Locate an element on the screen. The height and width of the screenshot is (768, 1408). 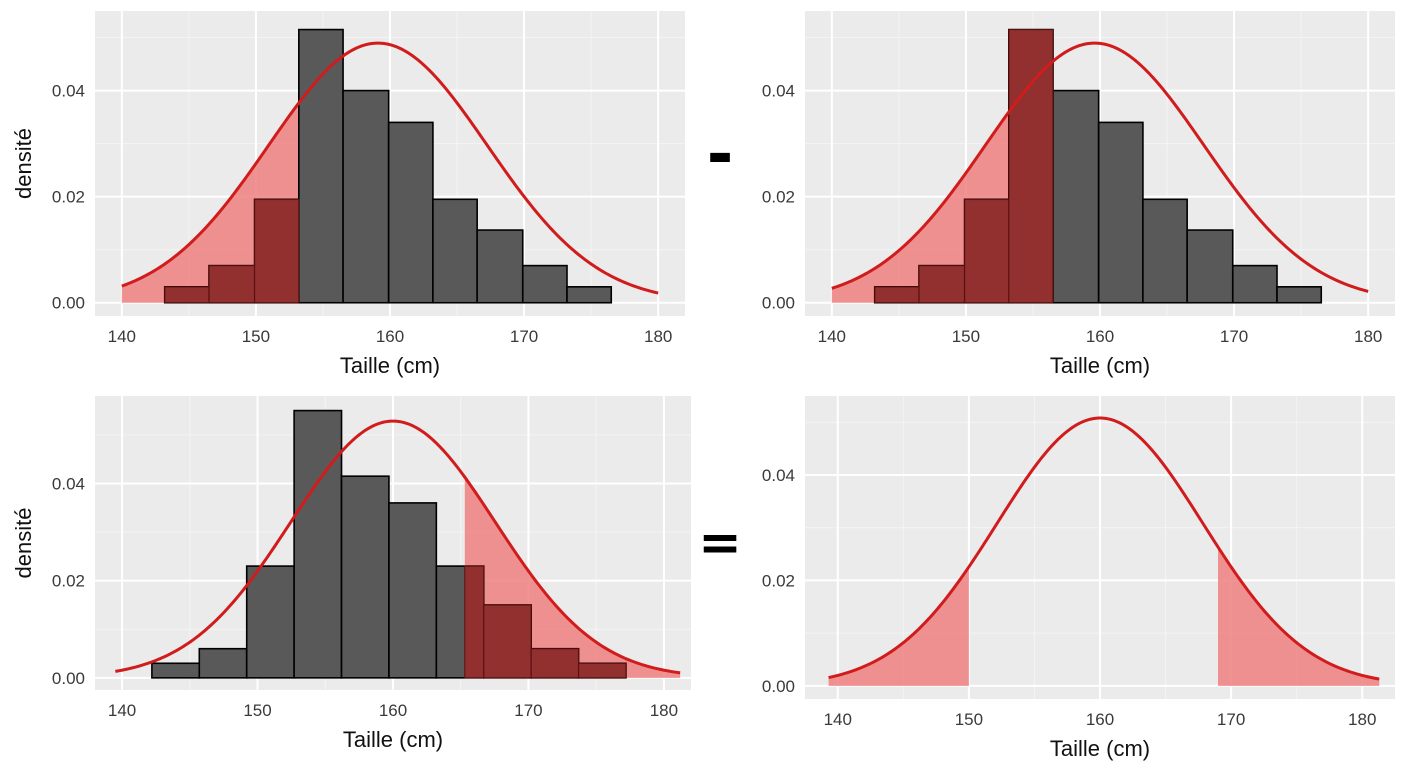
equals-operator: = is located at coordinates (720, 543).